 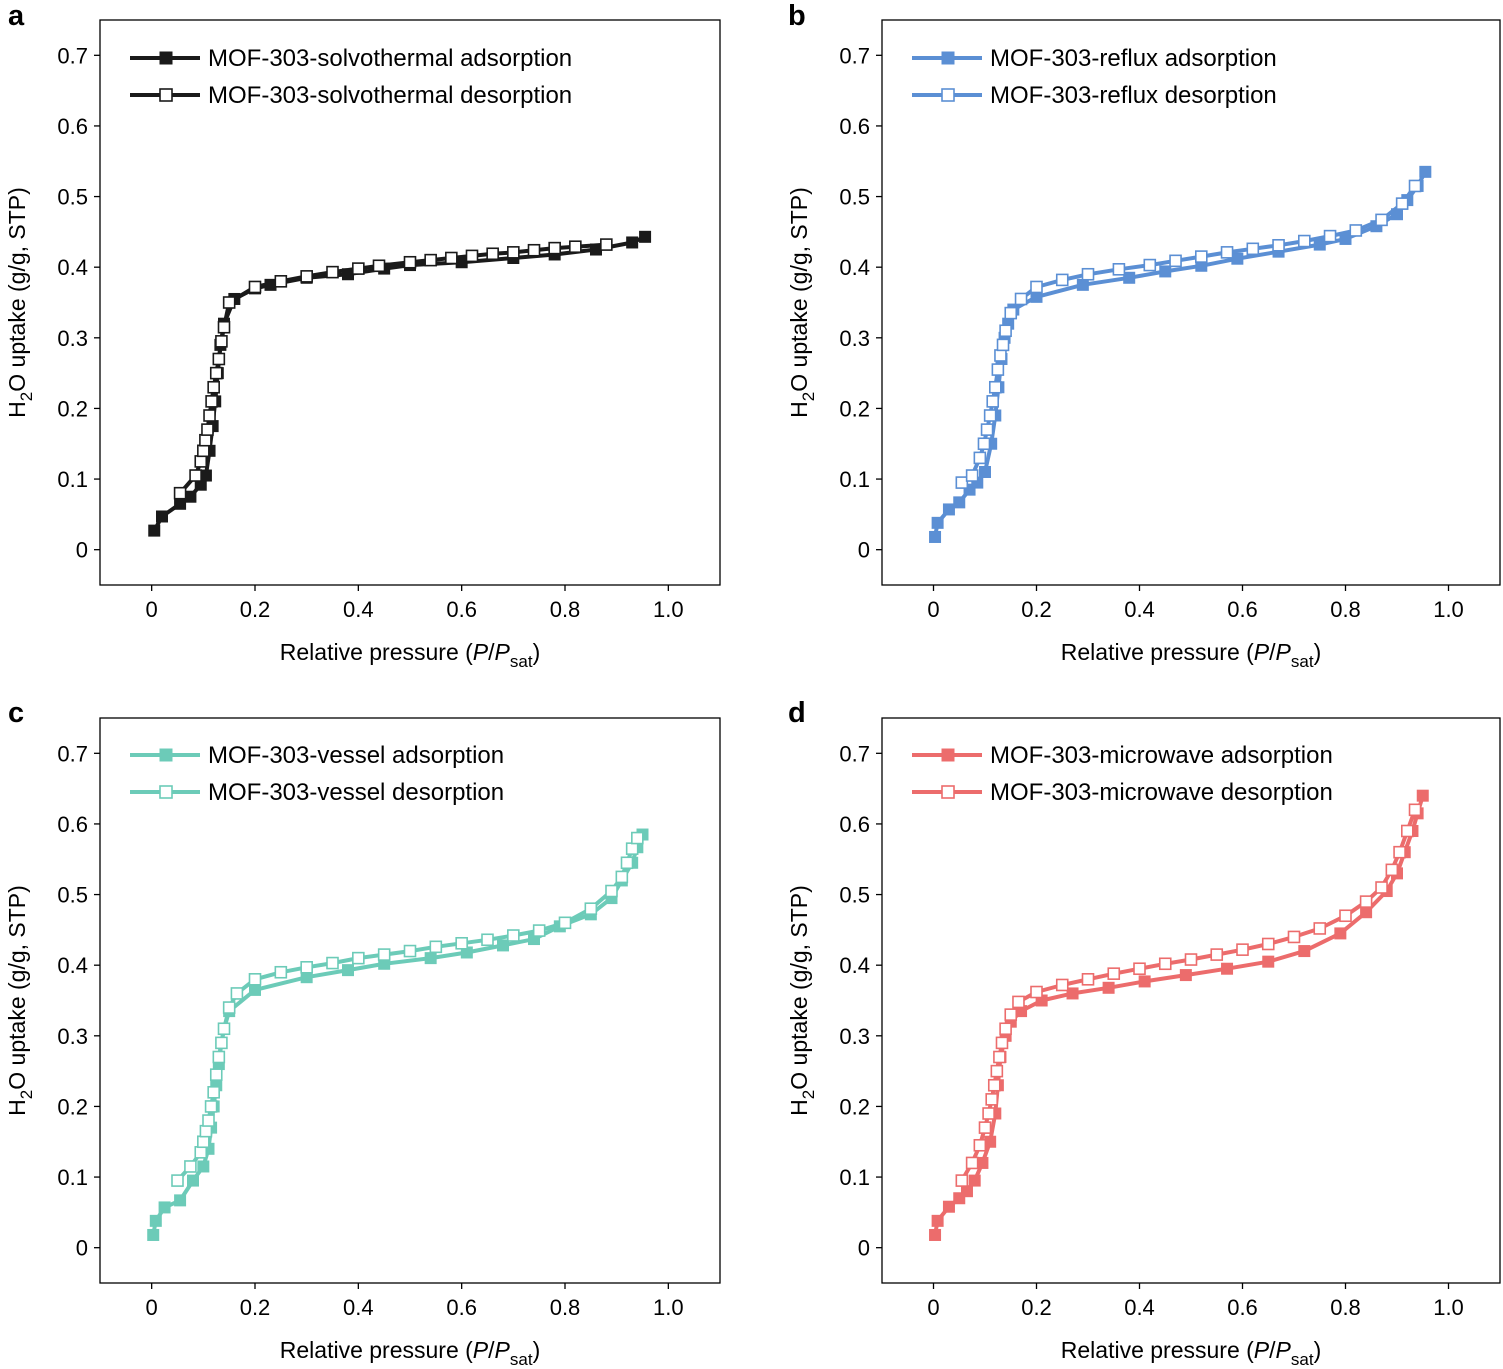 What do you see at coordinates (72, 1106) in the screenshot?
I see `y-tick-label: 0.2` at bounding box center [72, 1106].